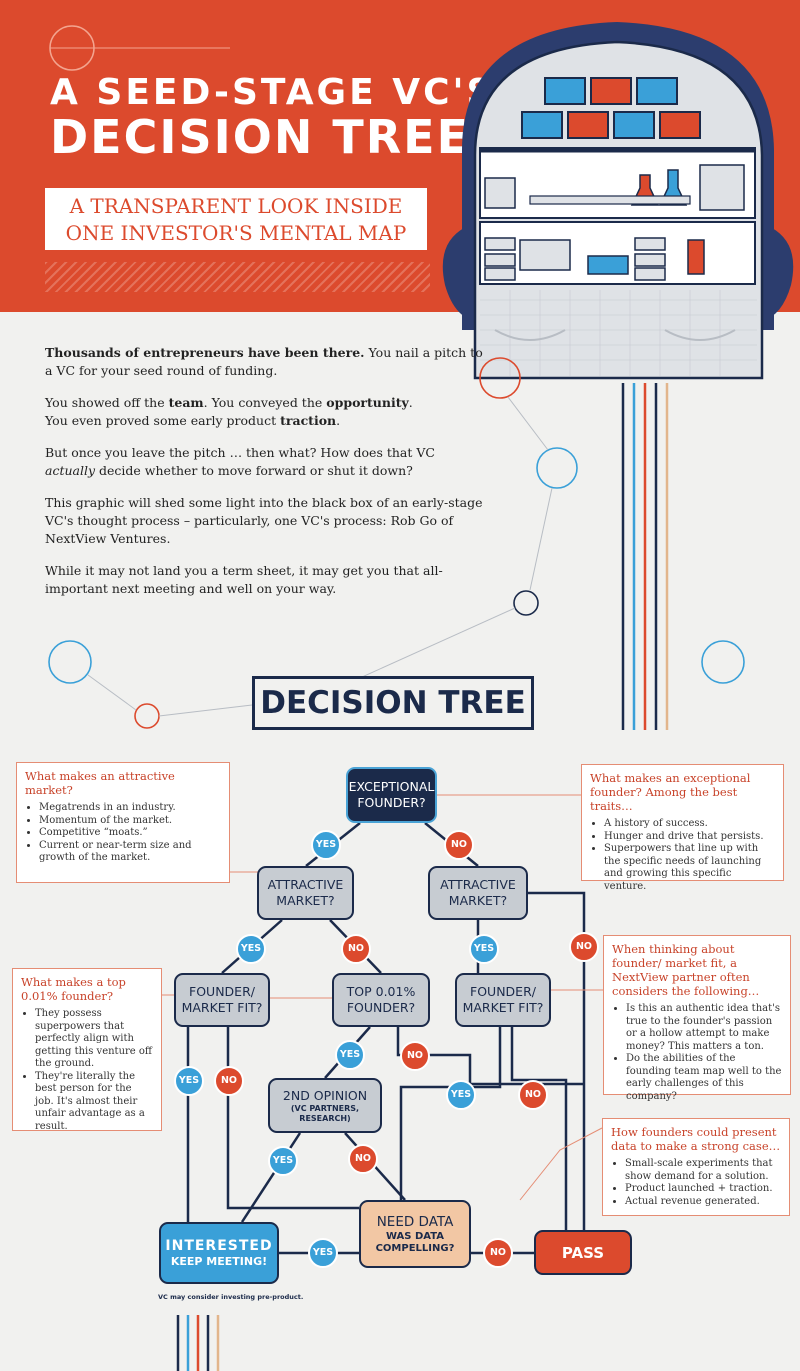 Image resolution: width=800 pixels, height=1371 pixels. I want to click on node-exceptional-founder: EXCEPTIONAL FOUNDER?, so click(391, 795).